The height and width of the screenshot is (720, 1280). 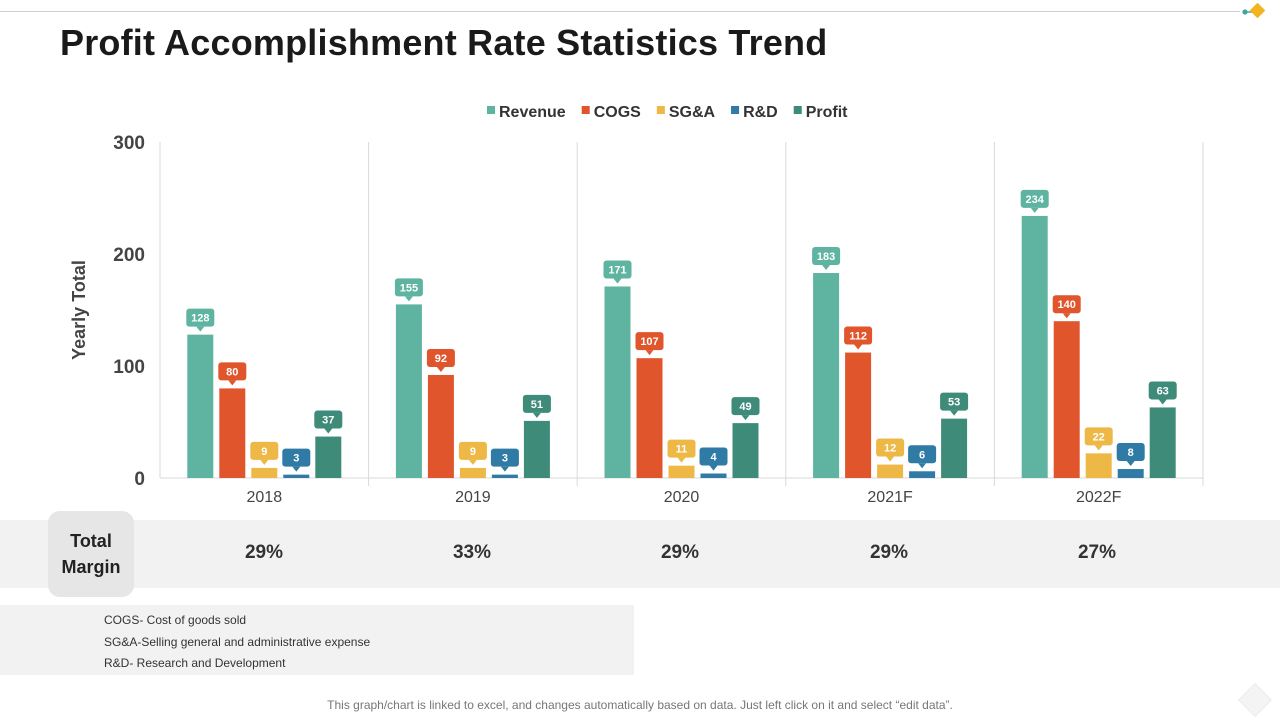 I want to click on data-label-3-0: 3, so click(x=296, y=459).